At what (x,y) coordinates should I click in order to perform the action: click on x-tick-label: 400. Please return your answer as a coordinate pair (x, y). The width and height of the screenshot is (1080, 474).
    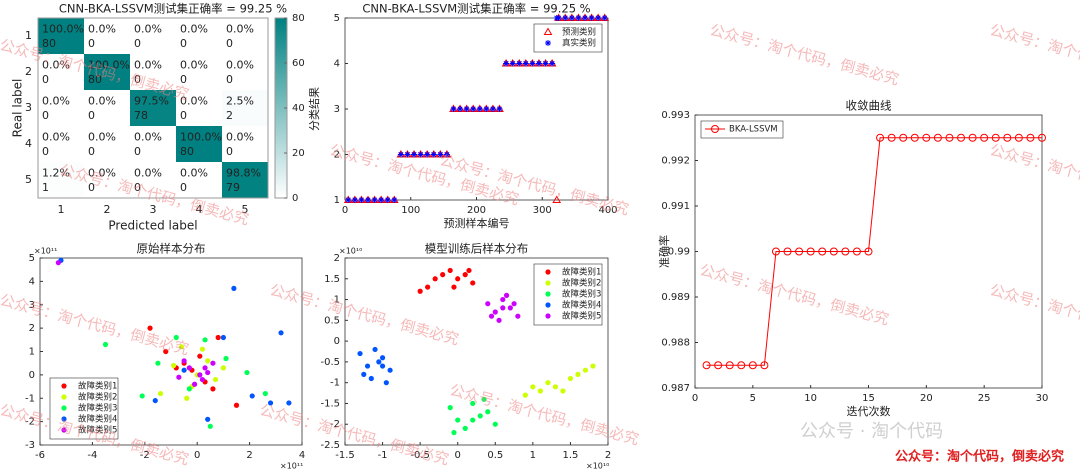
    Looking at the image, I should click on (607, 210).